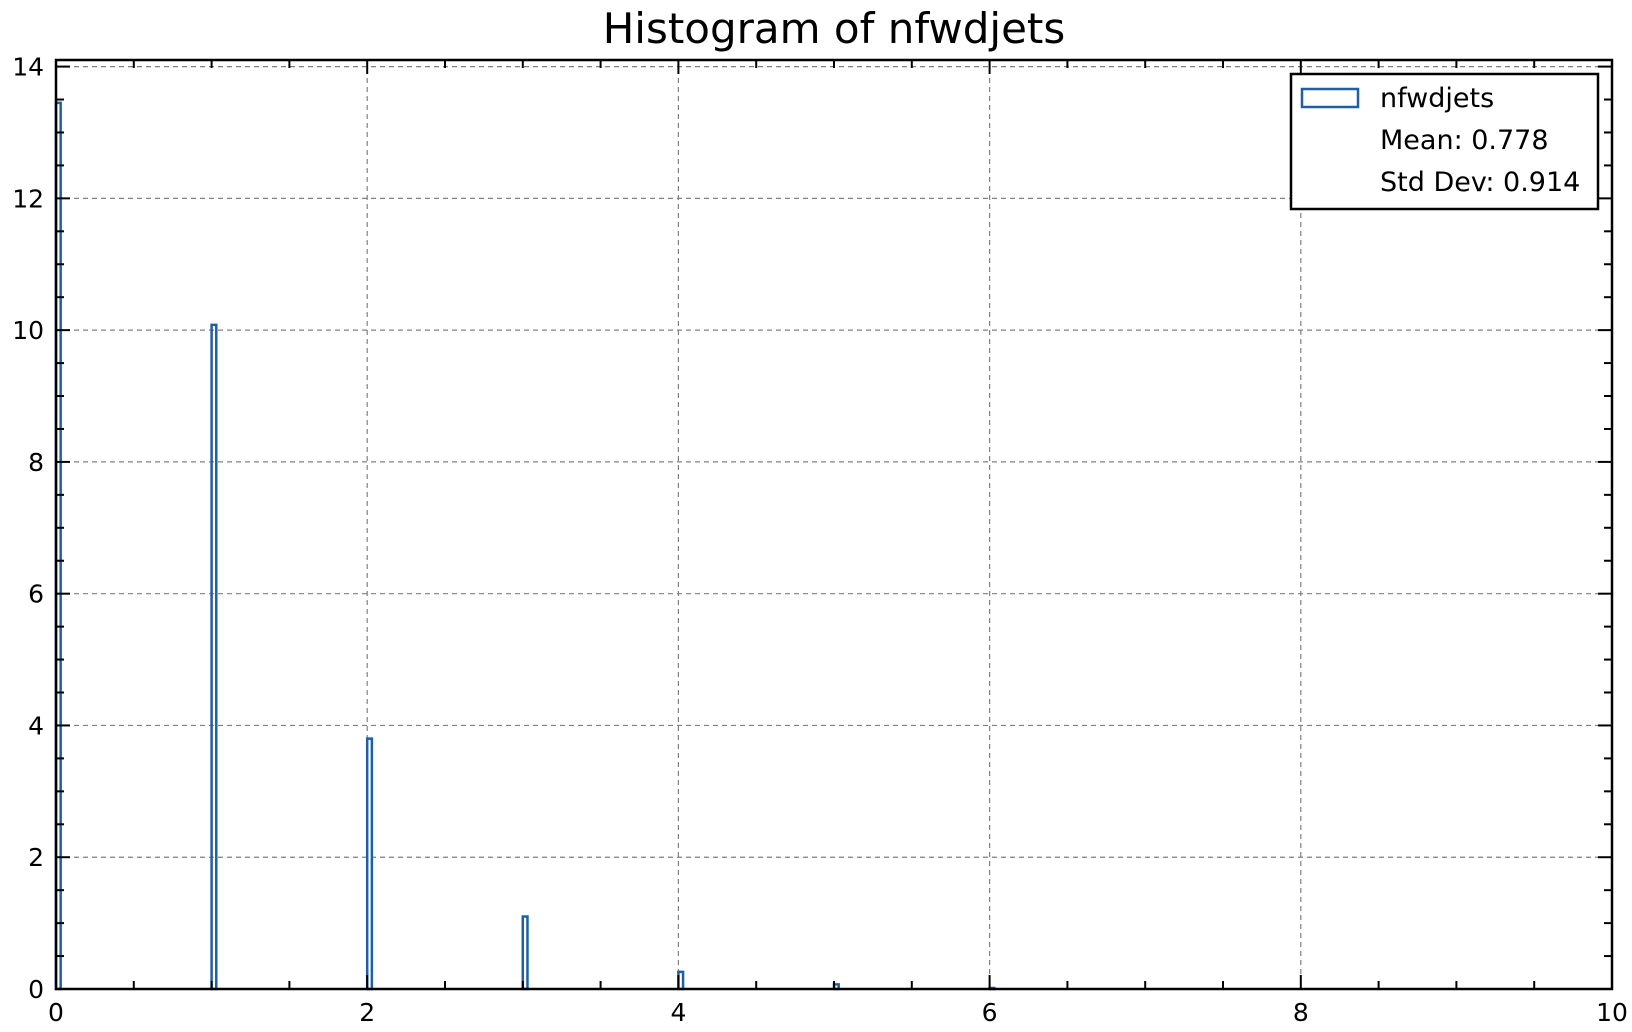 The width and height of the screenshot is (1632, 1032). What do you see at coordinates (1437, 98) in the screenshot?
I see `legend-series-label: nfwdjets` at bounding box center [1437, 98].